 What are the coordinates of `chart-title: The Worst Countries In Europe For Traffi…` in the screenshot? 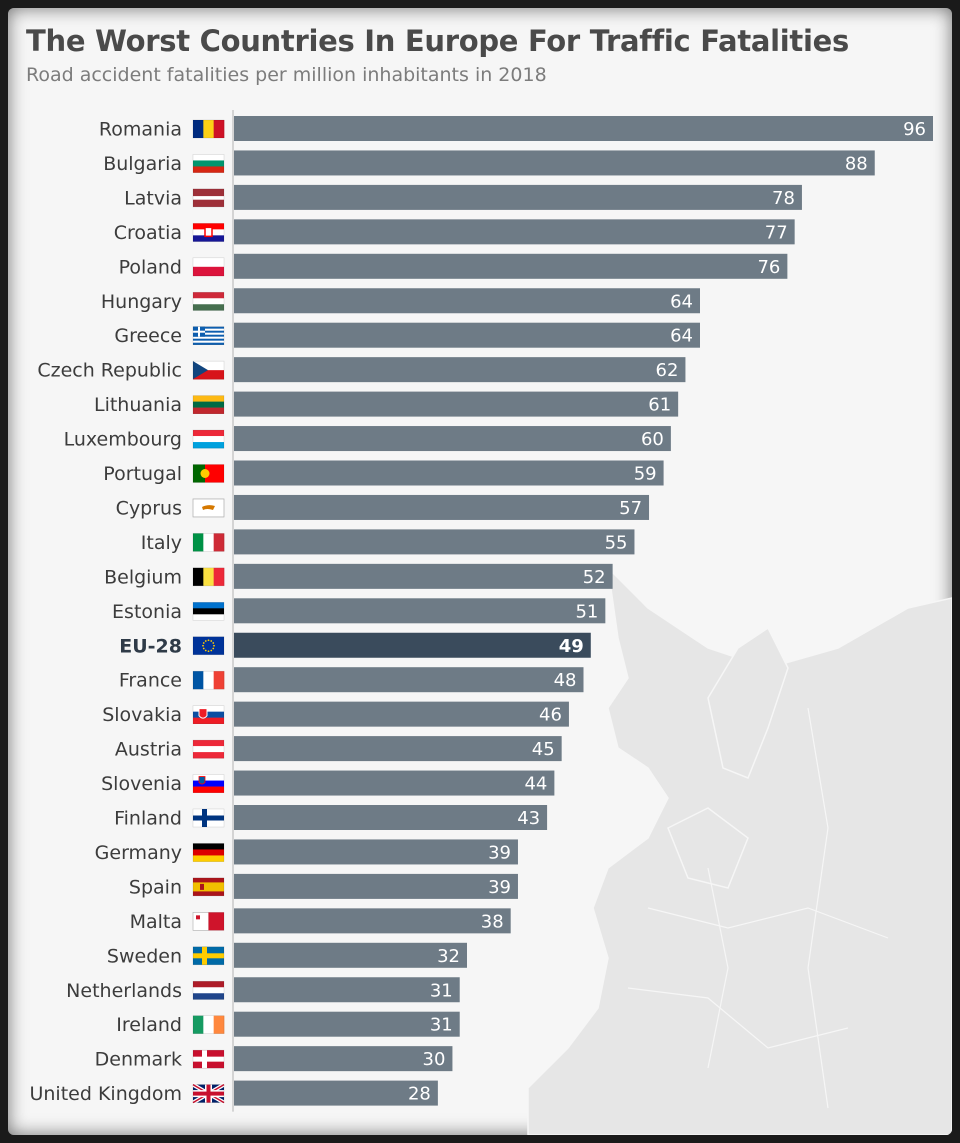 It's located at (437, 41).